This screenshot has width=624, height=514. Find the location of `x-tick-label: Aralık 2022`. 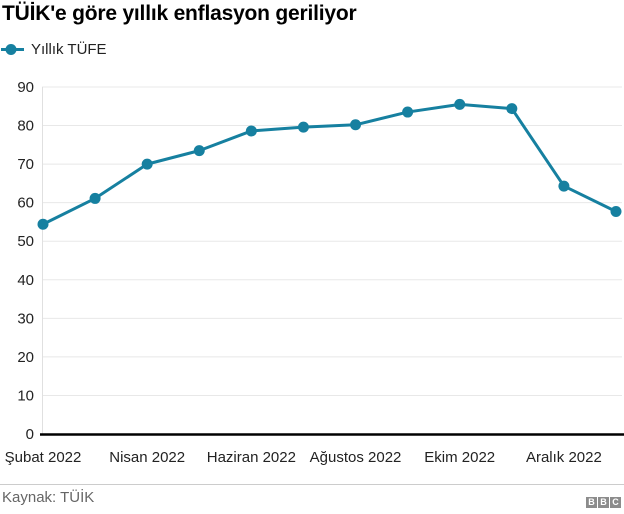

x-tick-label: Aralık 2022 is located at coordinates (564, 457).